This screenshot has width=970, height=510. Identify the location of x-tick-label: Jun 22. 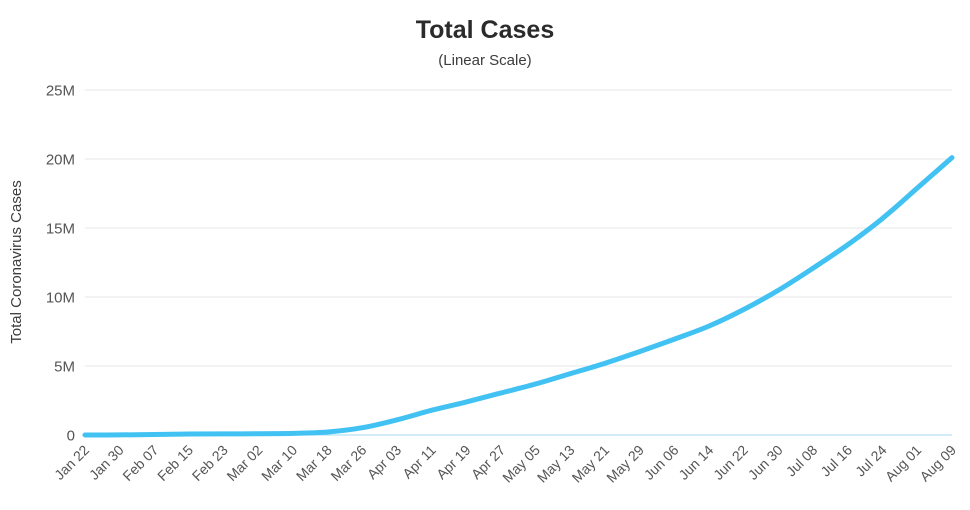
(730, 462).